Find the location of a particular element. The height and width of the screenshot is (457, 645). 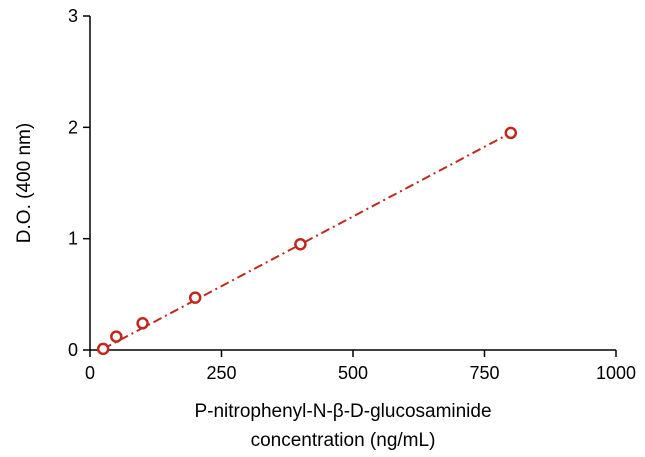

y-tick-label: 3 is located at coordinates (73, 16).